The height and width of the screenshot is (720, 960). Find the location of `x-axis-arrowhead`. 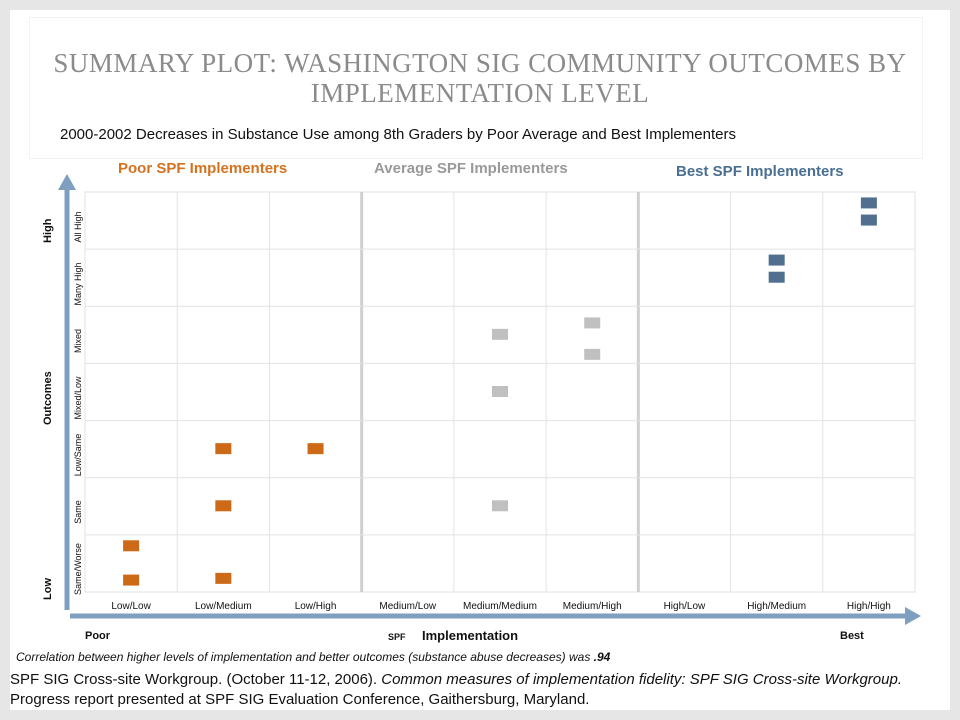

x-axis-arrowhead is located at coordinates (913, 616).